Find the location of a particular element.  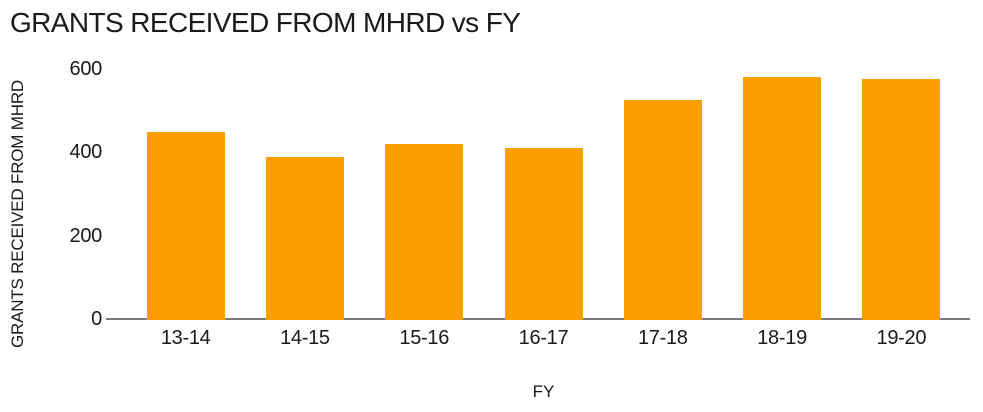

x-tick-label: 15-16 is located at coordinates (424, 338).